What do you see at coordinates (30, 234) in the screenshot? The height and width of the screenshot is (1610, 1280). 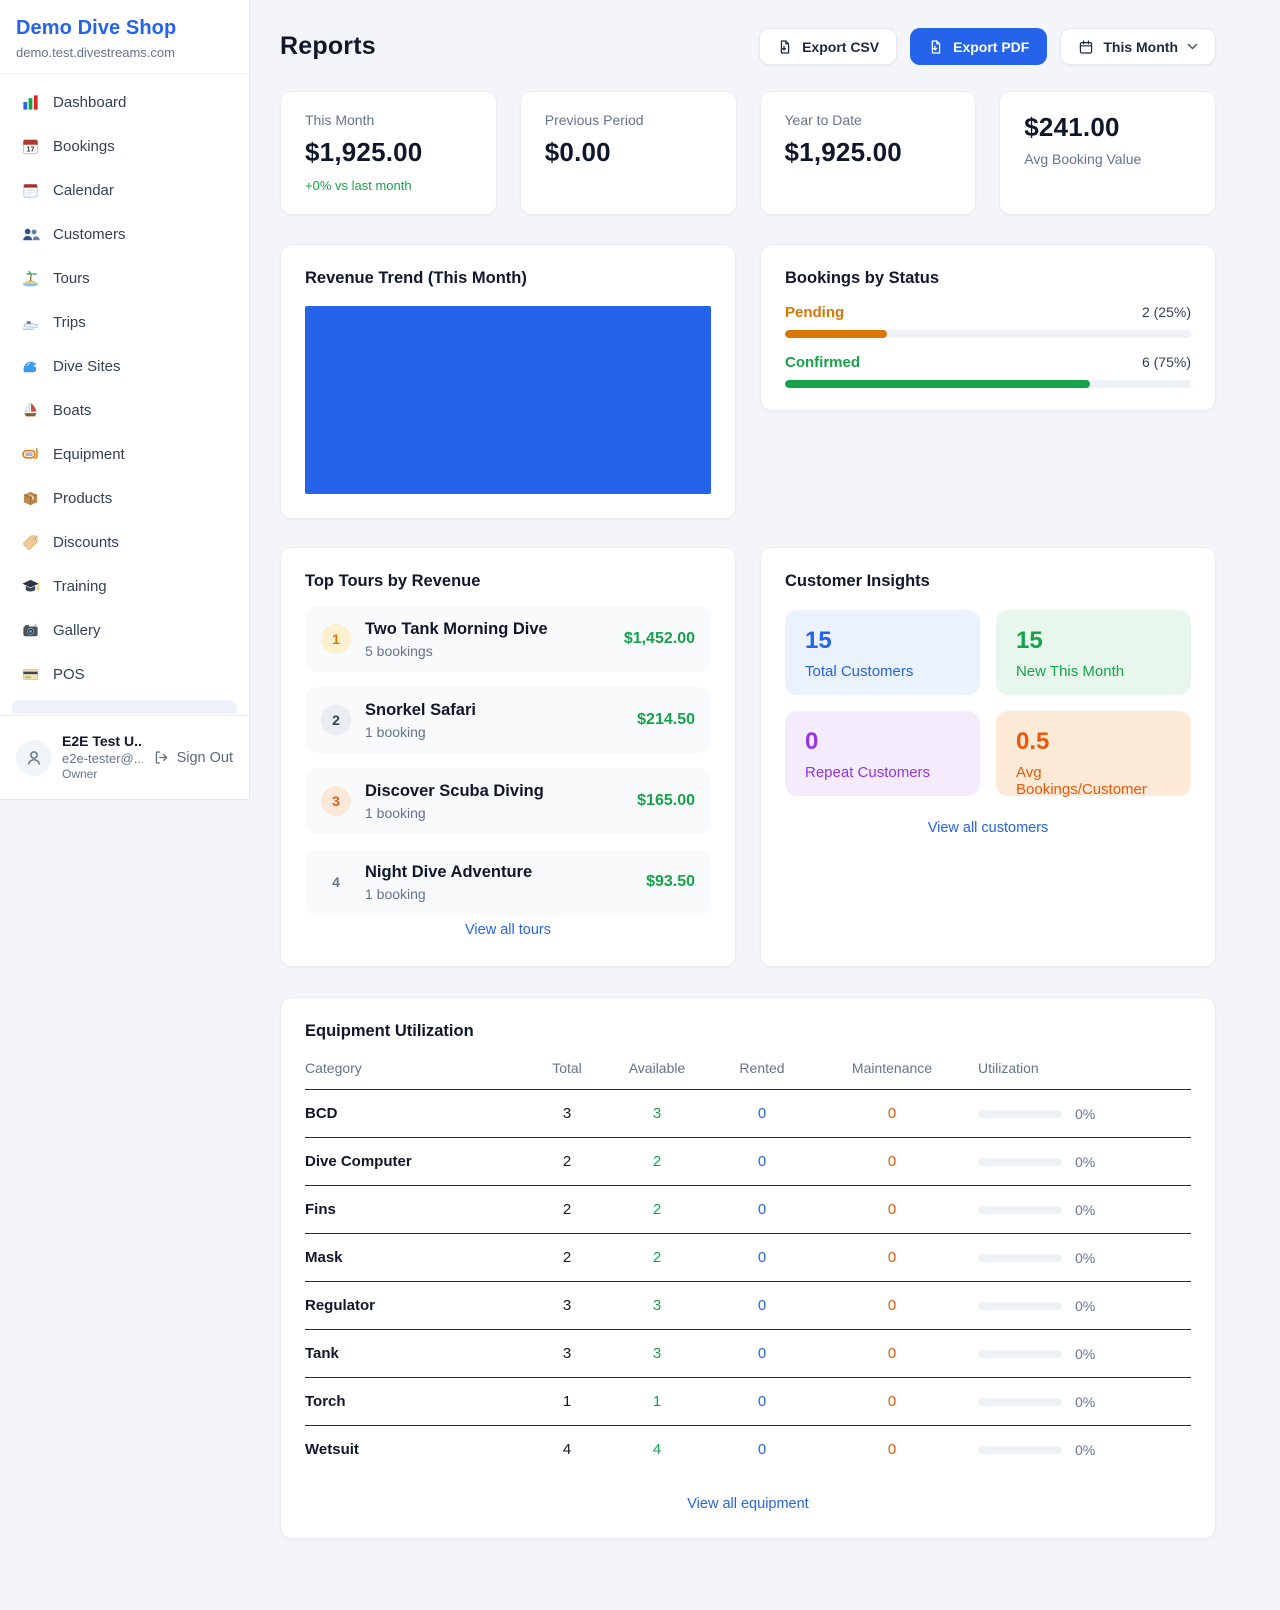 I see `people-icon` at bounding box center [30, 234].